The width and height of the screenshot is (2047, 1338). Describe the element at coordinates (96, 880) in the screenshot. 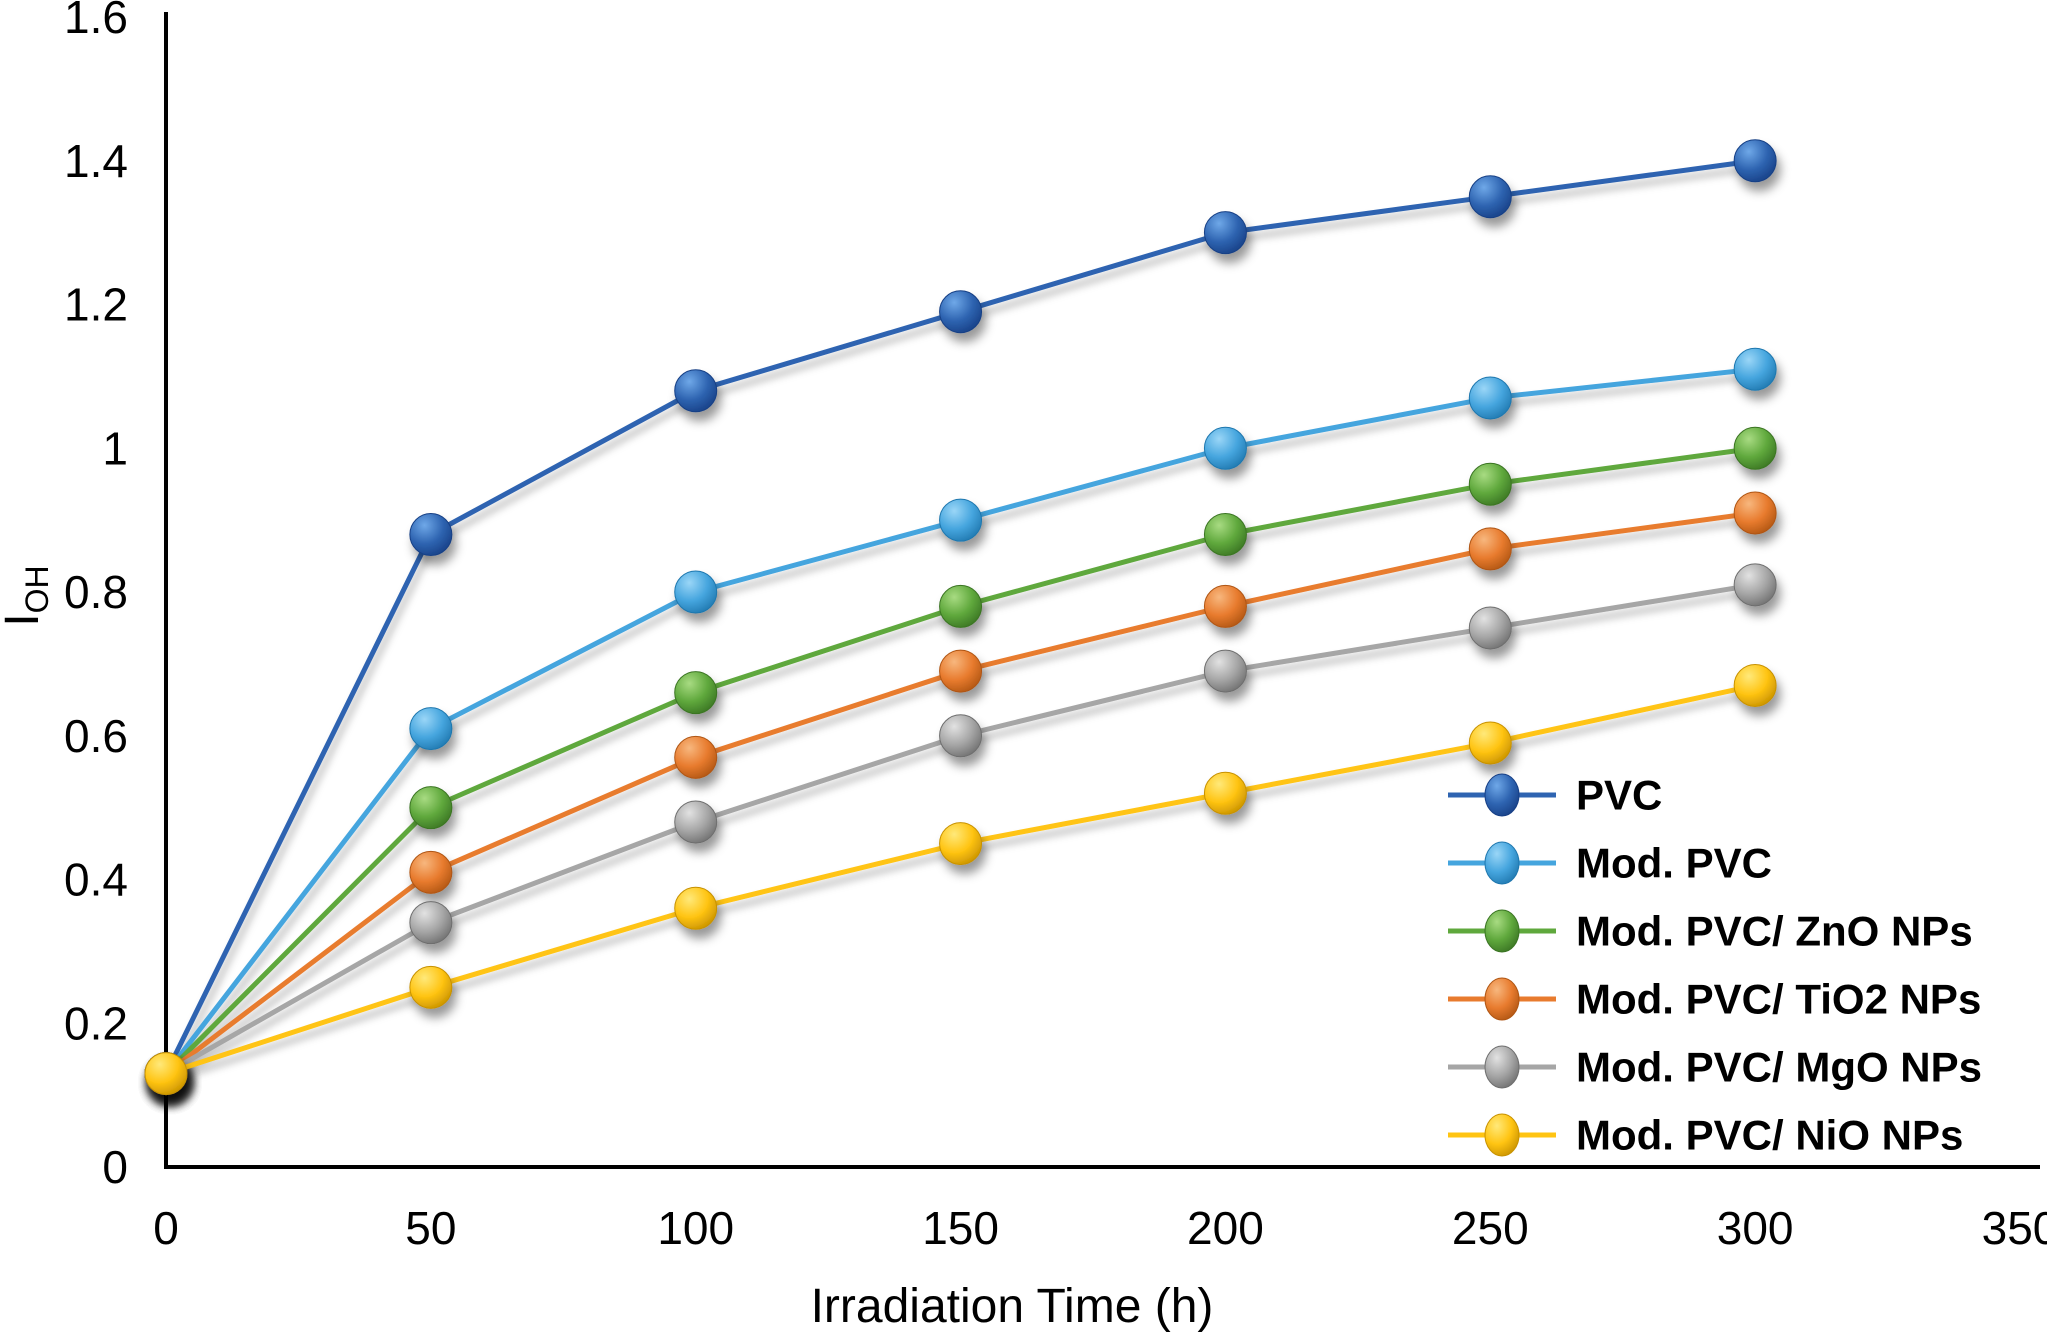

I see `y-tick-label: 0.4` at that location.